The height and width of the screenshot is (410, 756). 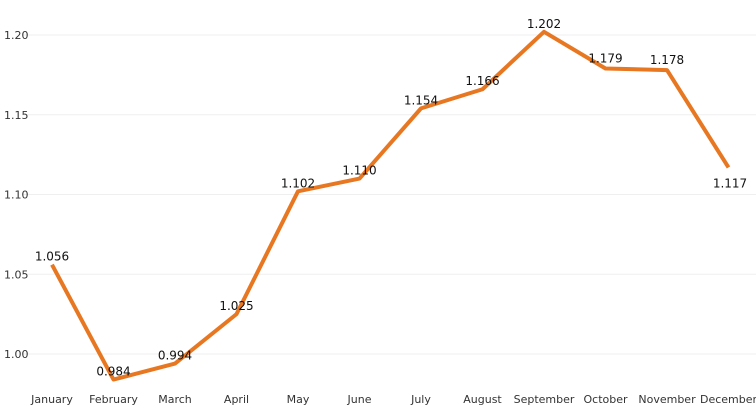 What do you see at coordinates (482, 399) in the screenshot?
I see `x-tick-label: August` at bounding box center [482, 399].